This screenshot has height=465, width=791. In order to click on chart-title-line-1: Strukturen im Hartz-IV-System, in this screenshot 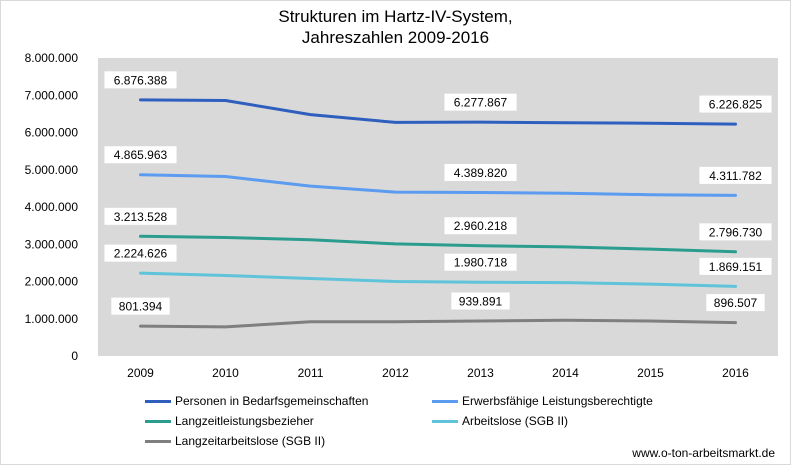, I will do `click(395, 16)`.